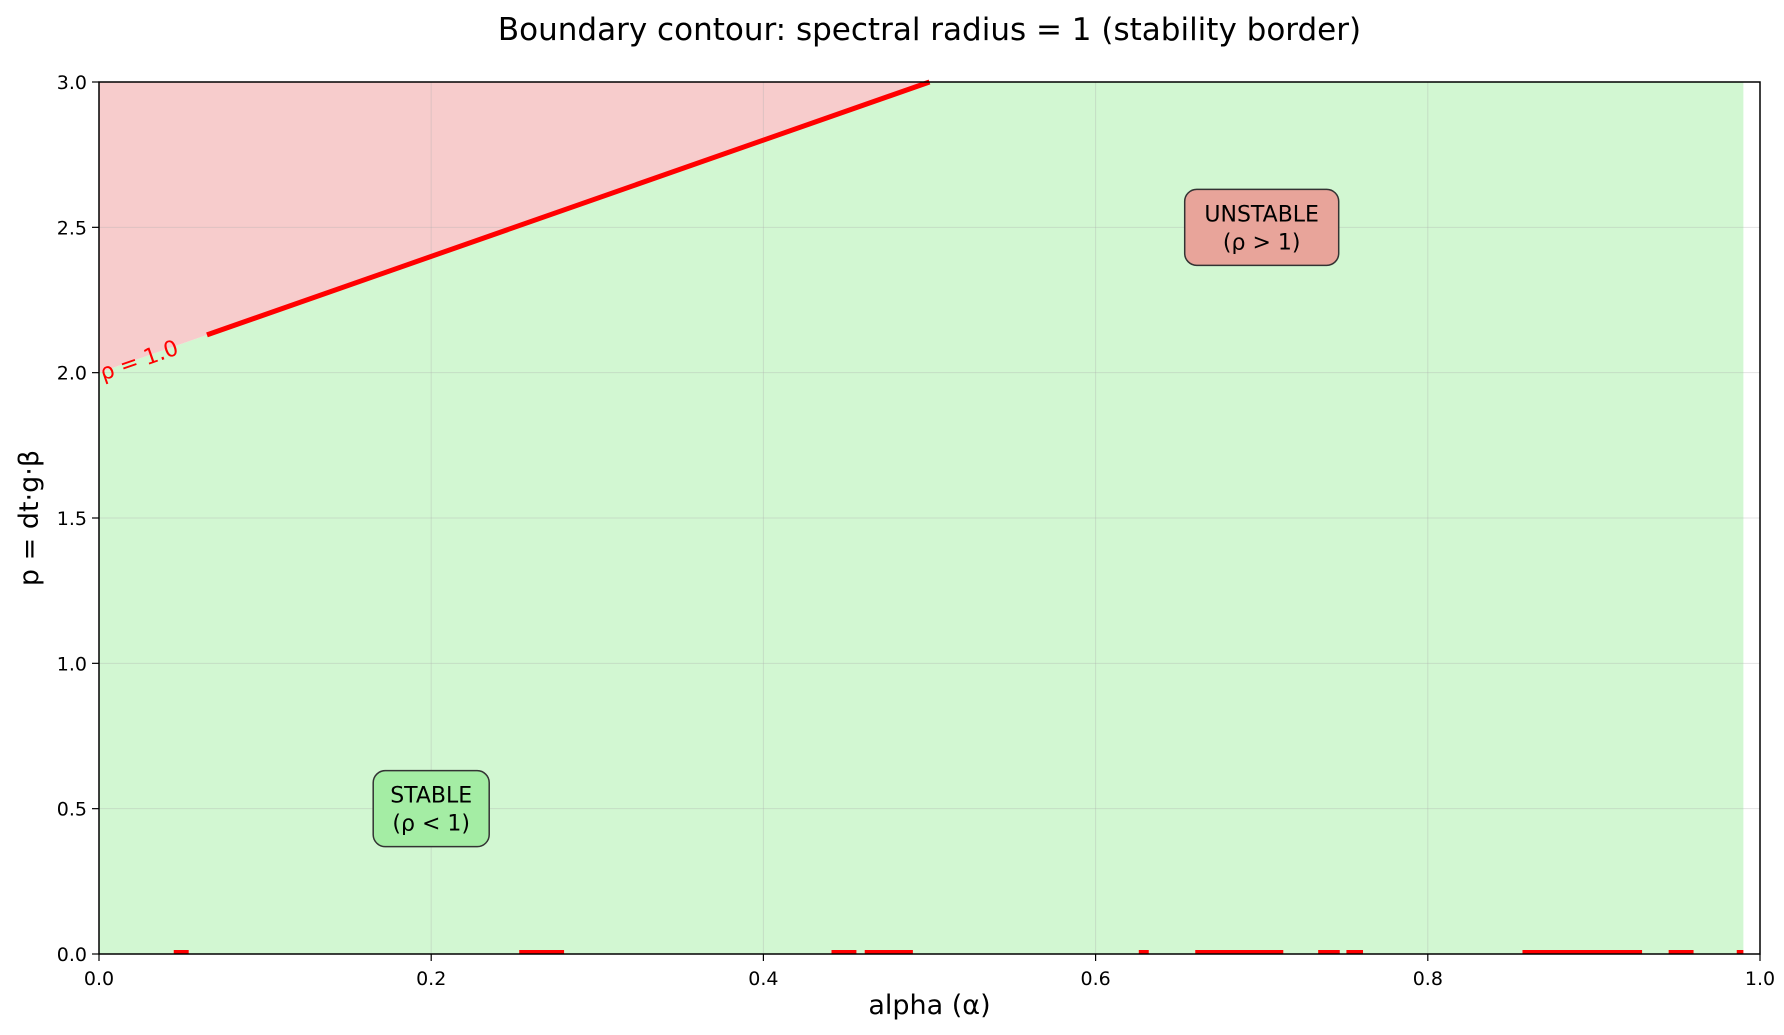  I want to click on unstable-annotation-box, so click(1261, 227).